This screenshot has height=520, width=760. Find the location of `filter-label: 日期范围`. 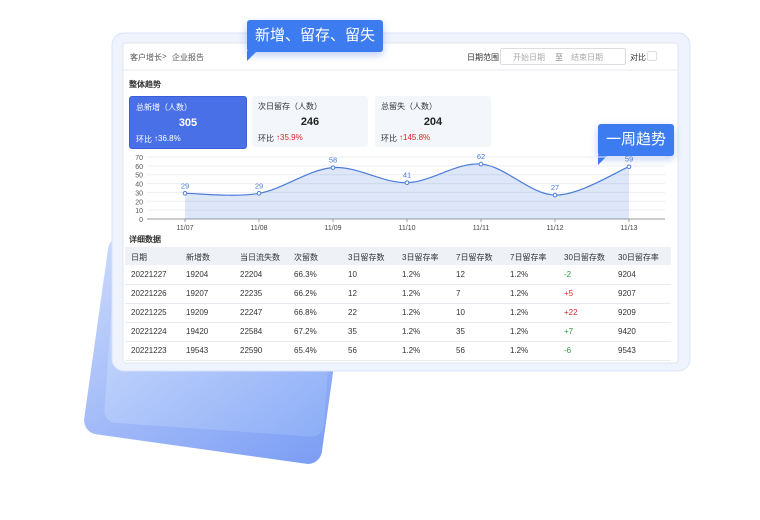

filter-label: 日期范围 is located at coordinates (483, 57).